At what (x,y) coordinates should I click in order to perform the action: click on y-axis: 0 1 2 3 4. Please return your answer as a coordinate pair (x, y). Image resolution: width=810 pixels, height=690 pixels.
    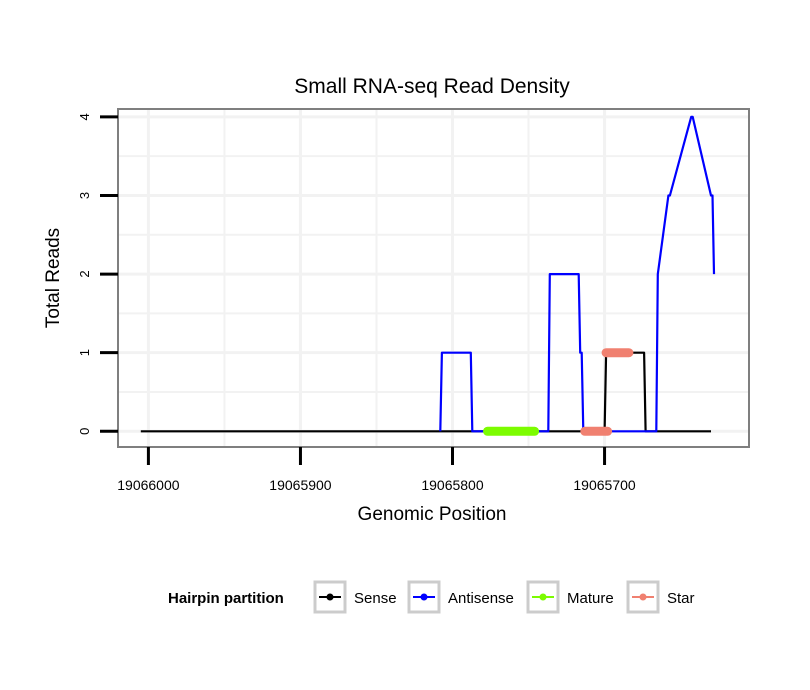
    Looking at the image, I should click on (97, 274).